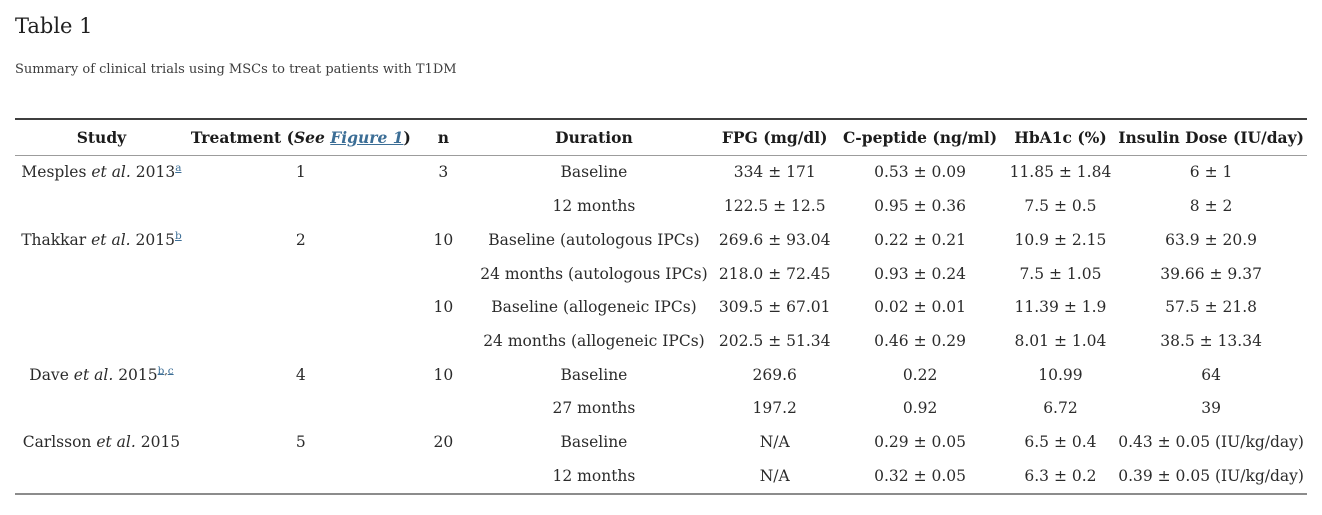 The width and height of the screenshot is (1322, 515). I want to click on hba1c-cell: 6.72, so click(1060, 408).